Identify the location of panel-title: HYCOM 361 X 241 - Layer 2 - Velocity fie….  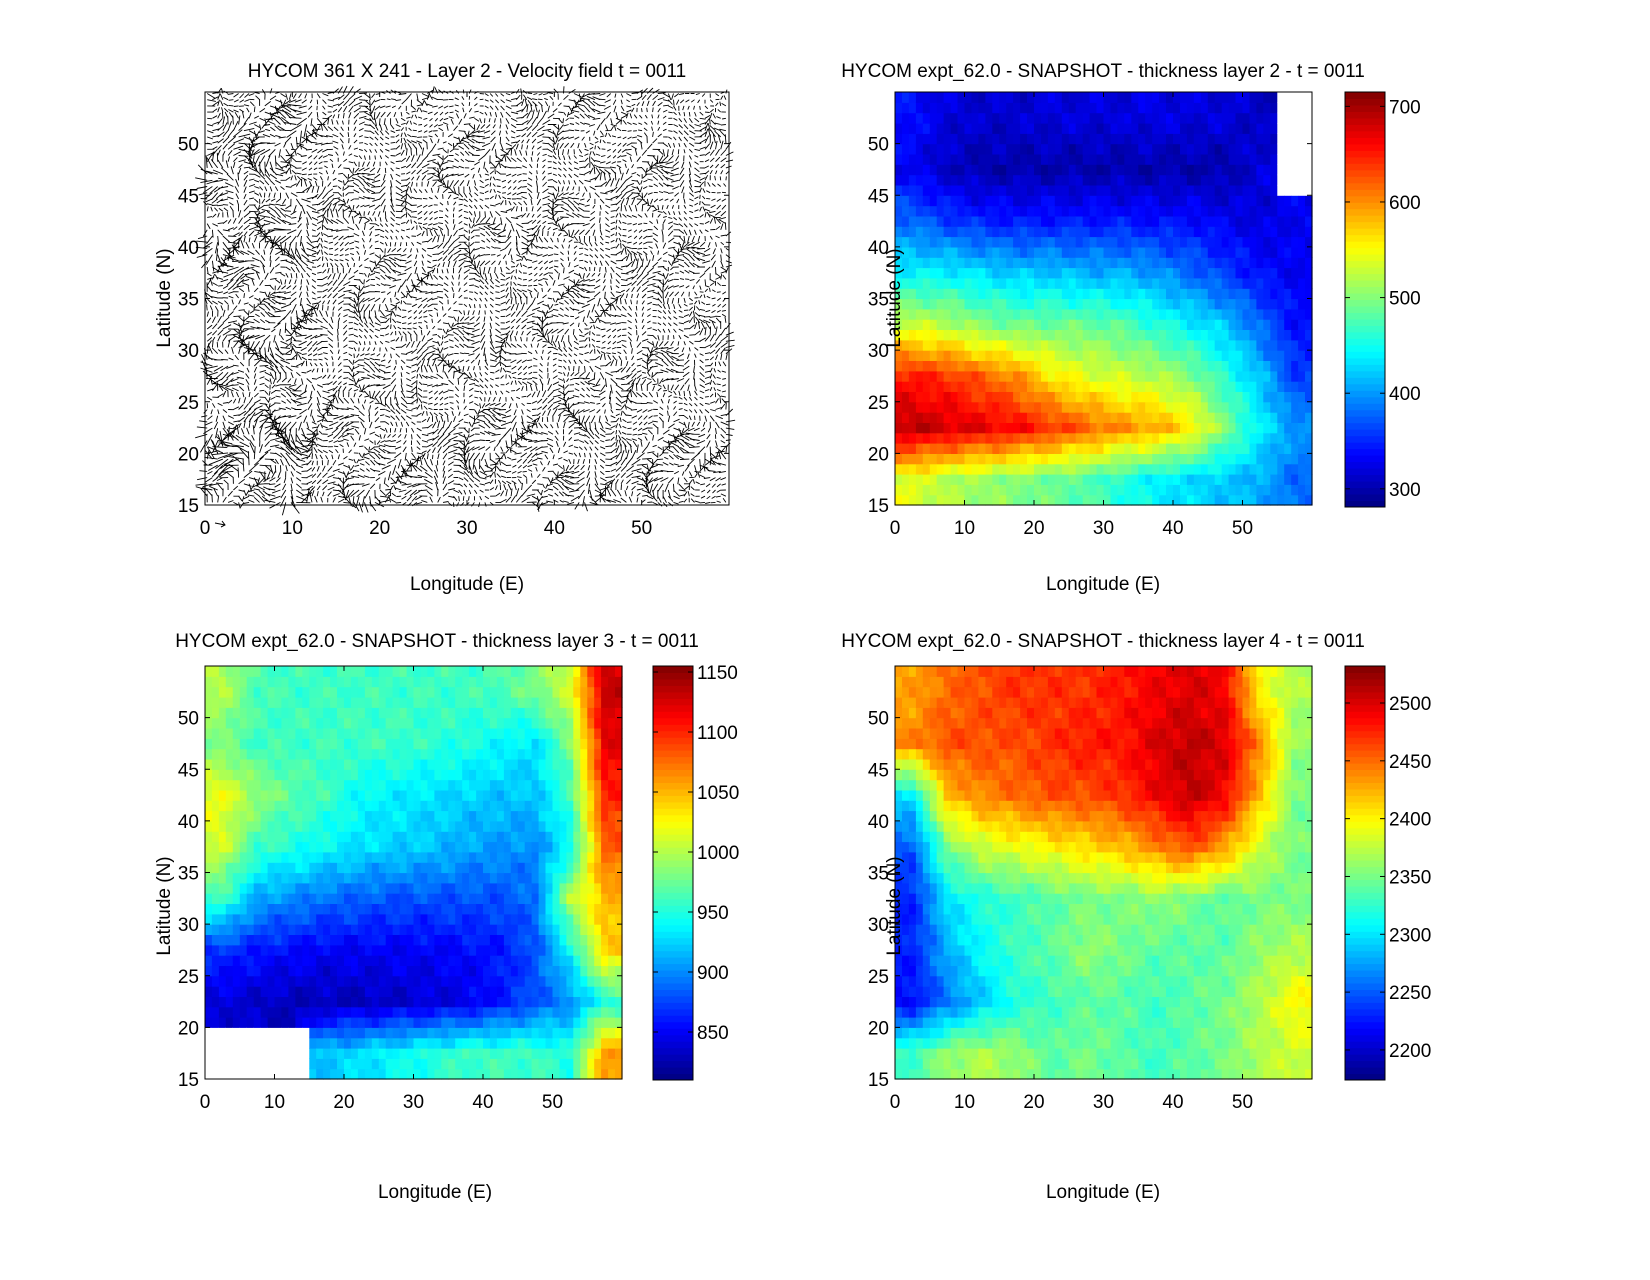
(467, 71).